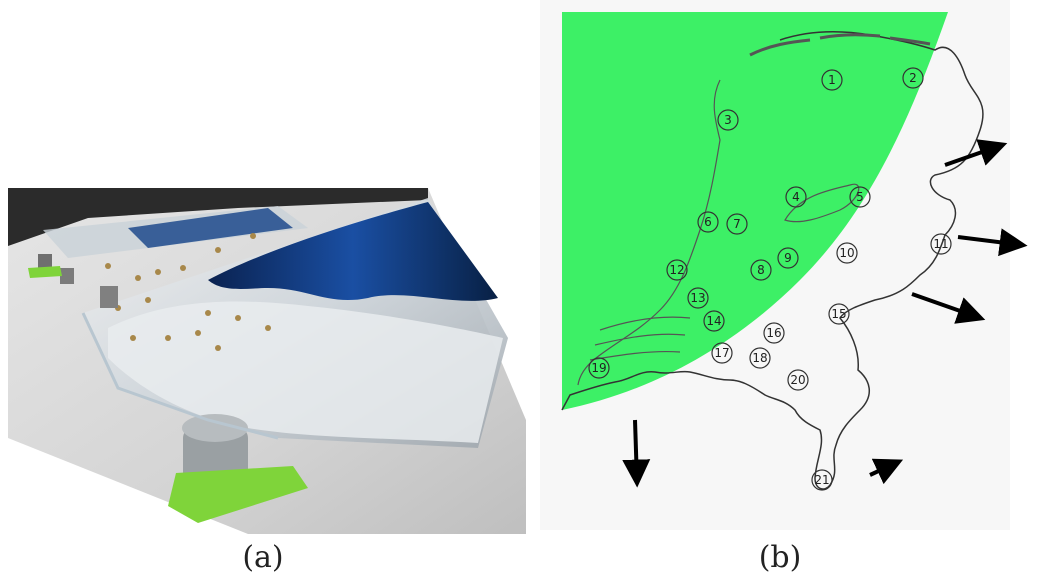  I want to click on region-label-19: 19, so click(598, 368).